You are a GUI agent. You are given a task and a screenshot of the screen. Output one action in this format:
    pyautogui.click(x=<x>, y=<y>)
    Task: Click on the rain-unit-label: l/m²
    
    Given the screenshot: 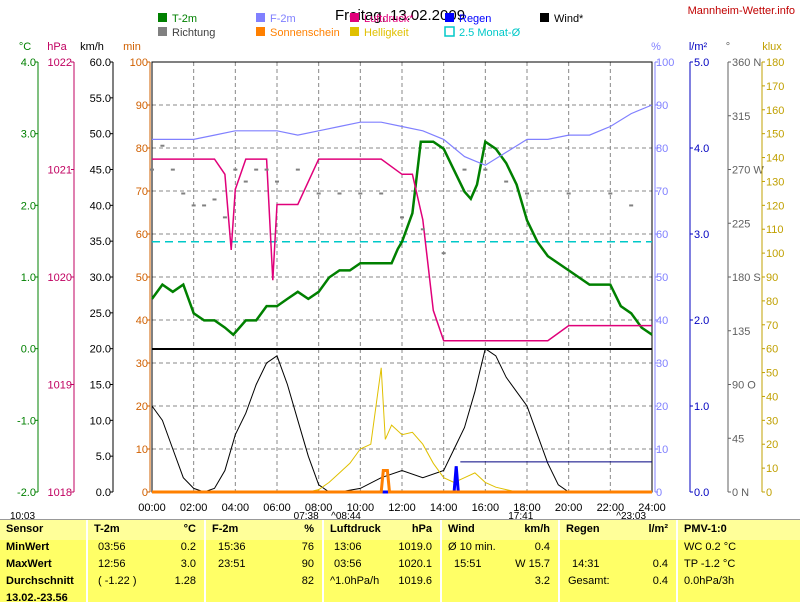 What is the action you would take?
    pyautogui.click(x=698, y=47)
    